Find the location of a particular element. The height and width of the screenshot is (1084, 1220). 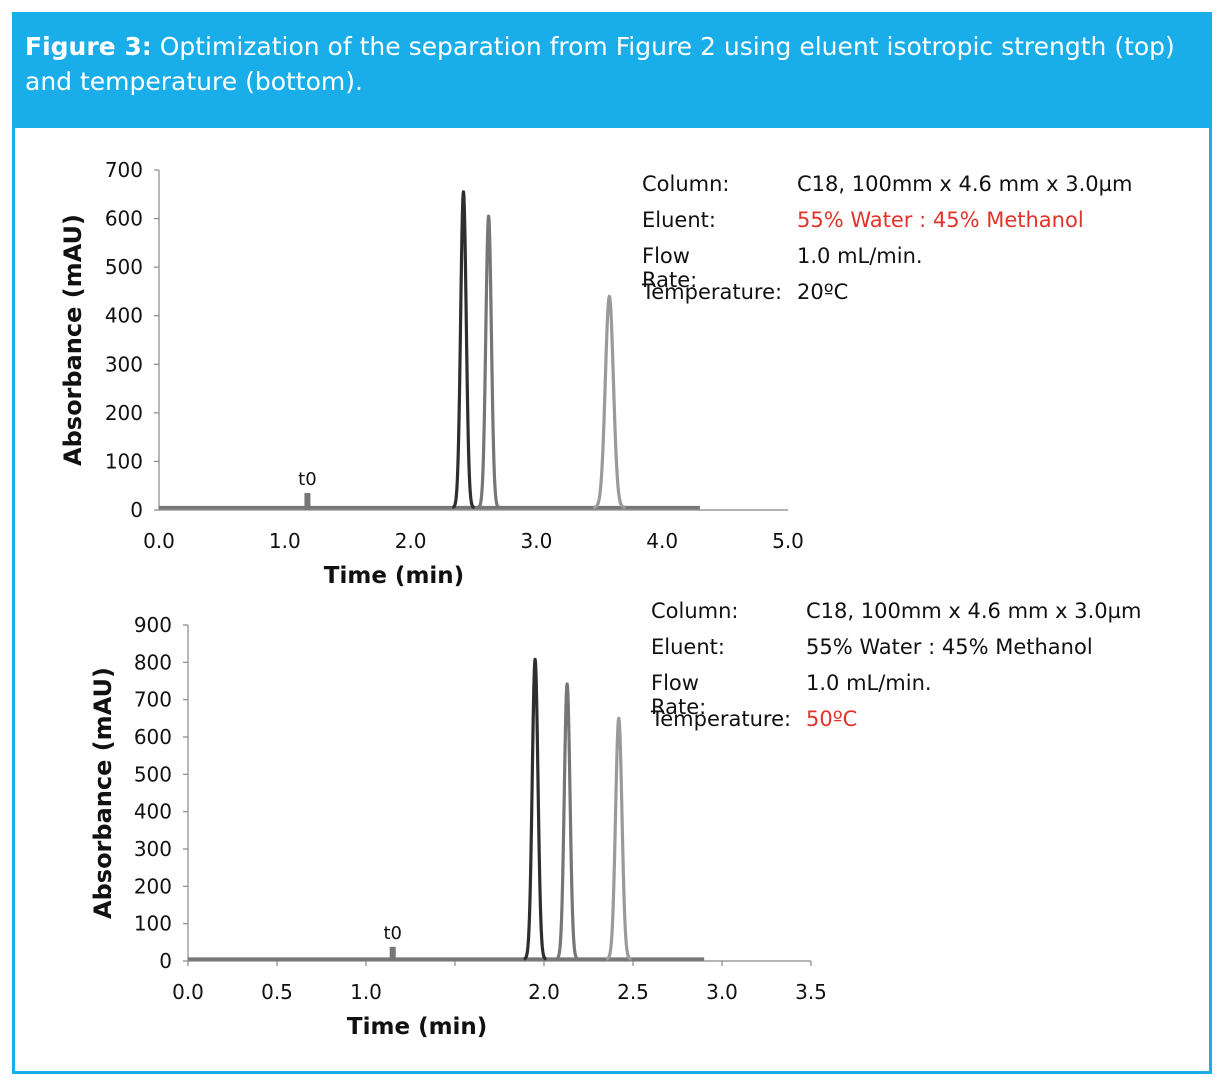

condition-value: 50ºC is located at coordinates (832, 719).